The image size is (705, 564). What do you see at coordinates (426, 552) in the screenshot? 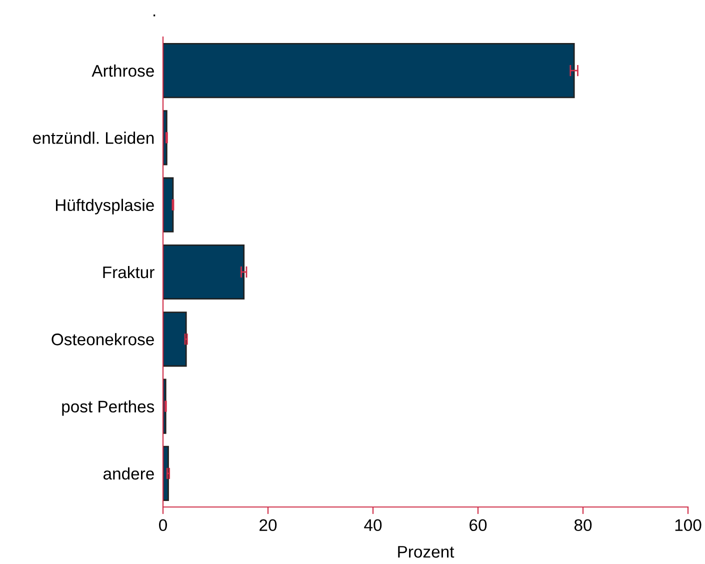
I see `x-axis-title: Prozent` at bounding box center [426, 552].